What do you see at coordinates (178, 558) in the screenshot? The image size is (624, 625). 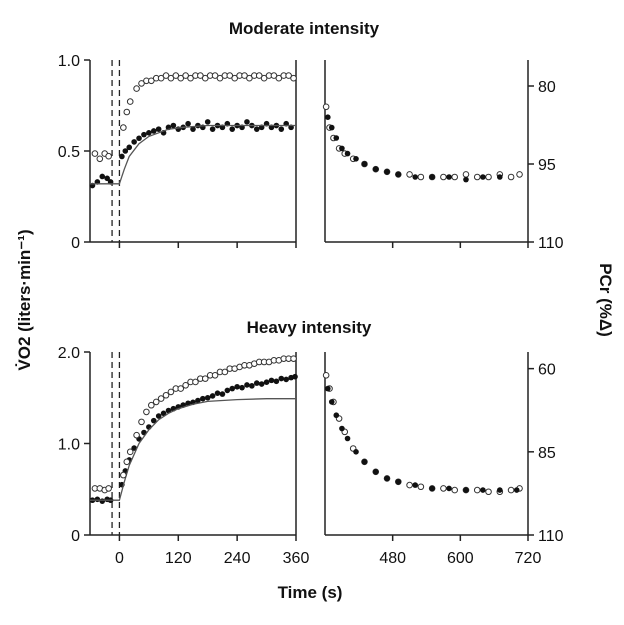 I see `x-tick-label: 120` at bounding box center [178, 558].